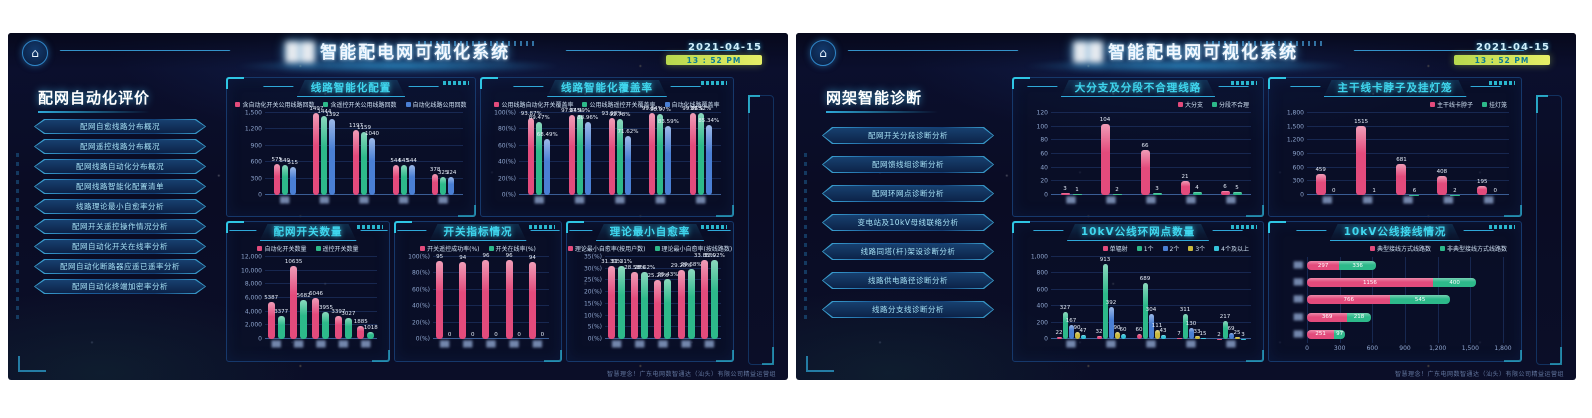  Describe the element at coordinates (1473, 248) in the screenshot. I see `legend-item: 非典型接线方式线路数` at that location.